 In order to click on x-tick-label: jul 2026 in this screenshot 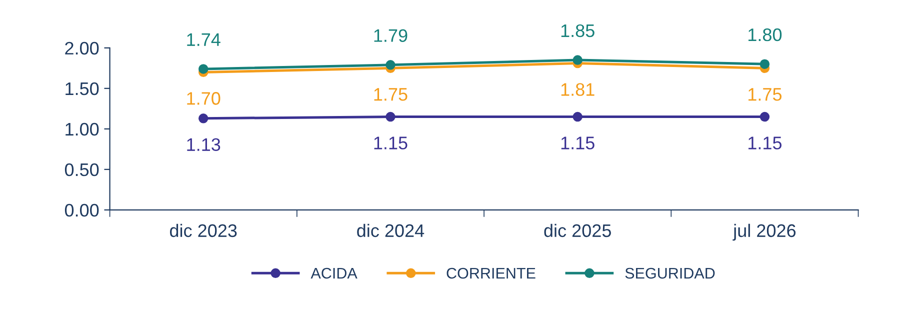, I will do `click(764, 232)`.